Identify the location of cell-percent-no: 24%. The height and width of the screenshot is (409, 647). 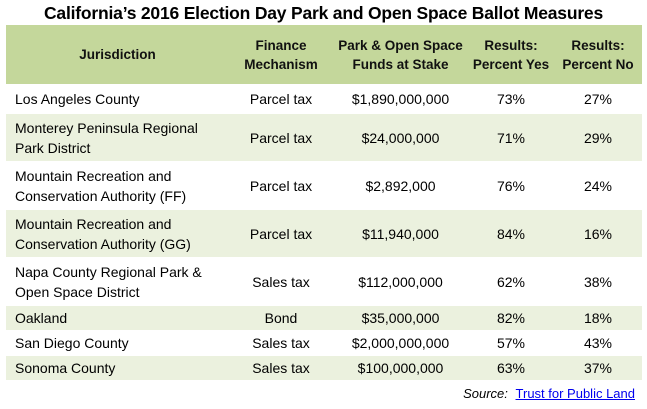
(598, 185).